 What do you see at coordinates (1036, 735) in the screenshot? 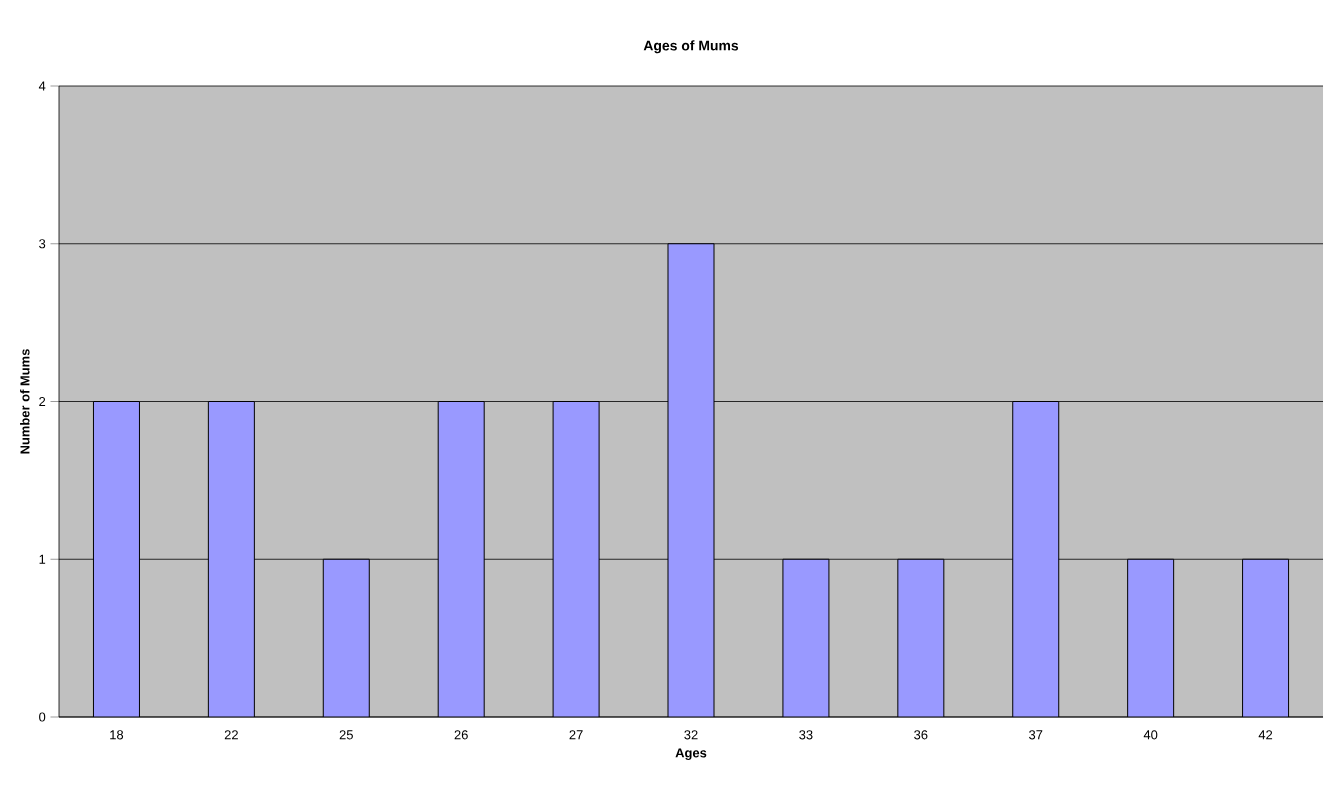
I see `x-tick-label: 37` at bounding box center [1036, 735].